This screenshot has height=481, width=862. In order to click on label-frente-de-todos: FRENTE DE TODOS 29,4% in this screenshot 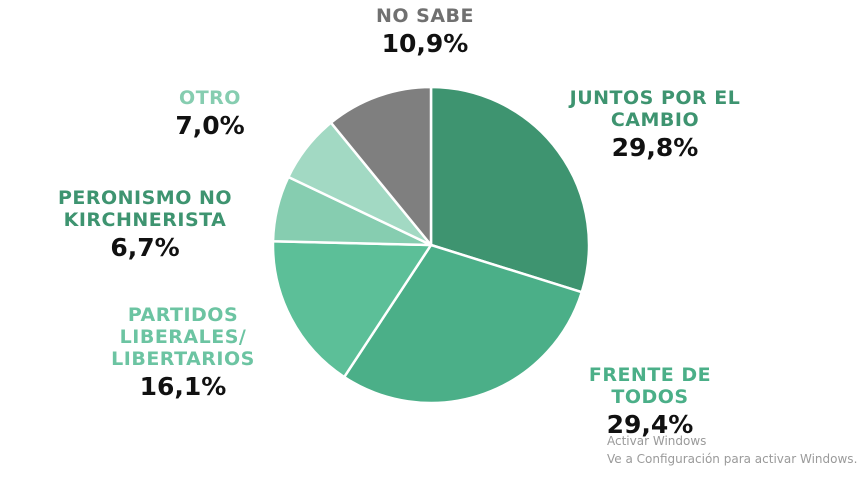, I will do `click(650, 401)`.